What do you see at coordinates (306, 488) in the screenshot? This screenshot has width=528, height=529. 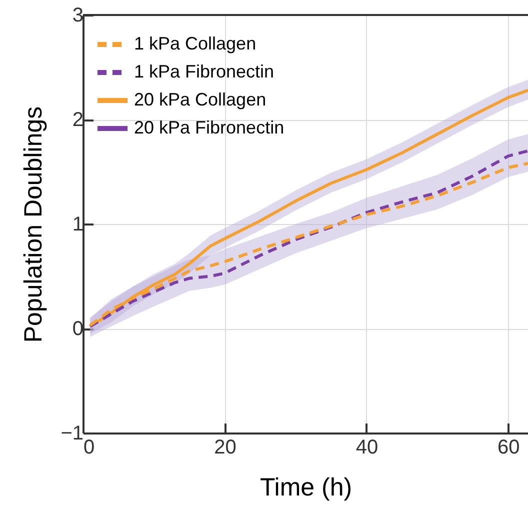 I see `x-axis-title: Time (h)` at bounding box center [306, 488].